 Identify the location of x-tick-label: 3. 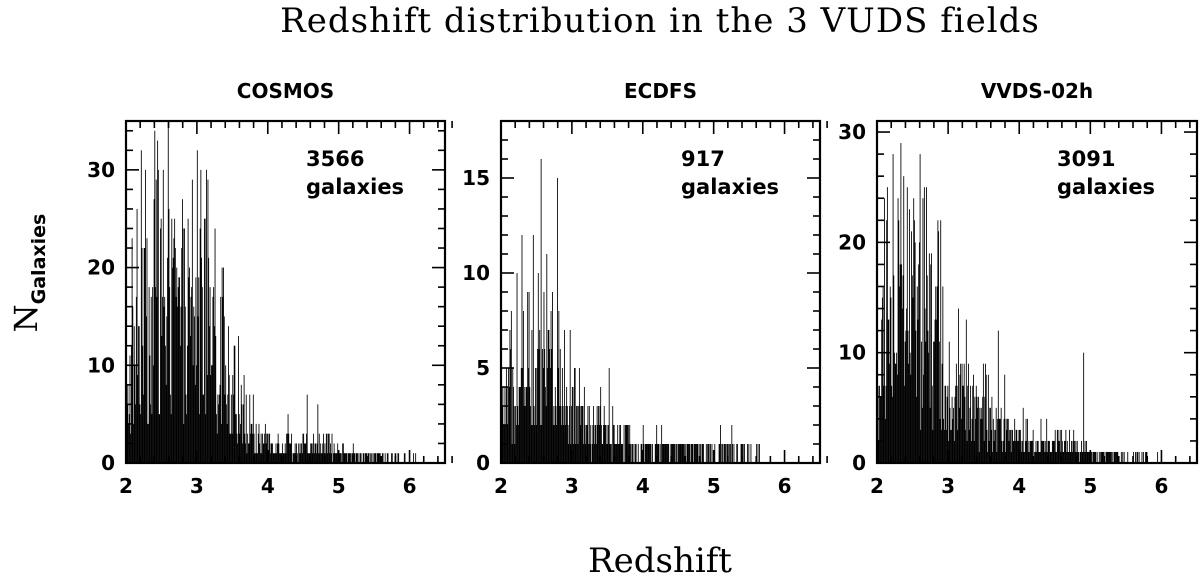
(197, 486).